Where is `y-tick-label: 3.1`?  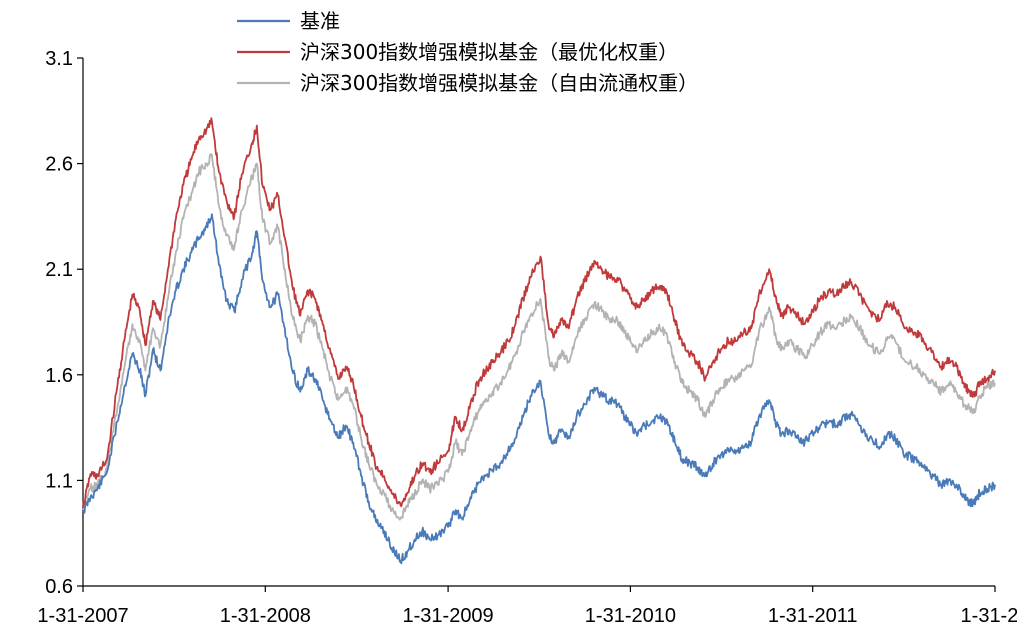
y-tick-label: 3.1 is located at coordinates (59, 59).